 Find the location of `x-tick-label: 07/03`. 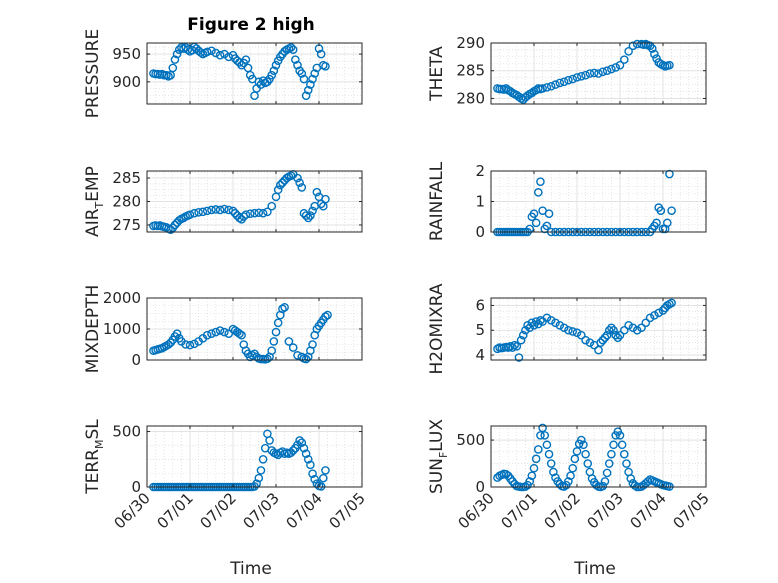

x-tick-label: 07/03 is located at coordinates (605, 510).